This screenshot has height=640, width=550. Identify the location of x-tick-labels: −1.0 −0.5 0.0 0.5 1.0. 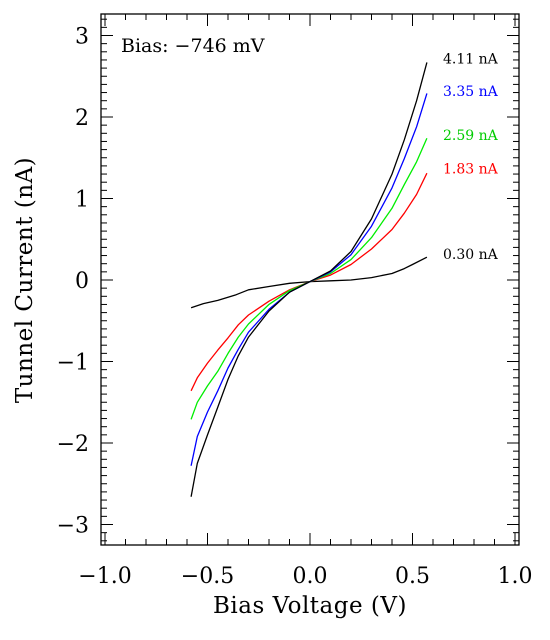
(305, 576).